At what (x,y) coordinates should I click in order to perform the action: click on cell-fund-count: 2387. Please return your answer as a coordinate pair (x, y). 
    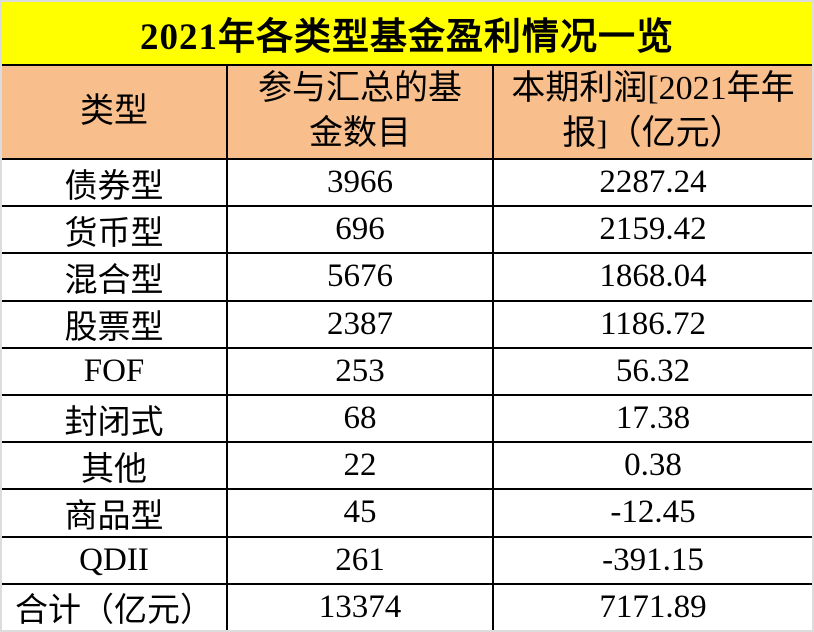
    Looking at the image, I should click on (361, 323).